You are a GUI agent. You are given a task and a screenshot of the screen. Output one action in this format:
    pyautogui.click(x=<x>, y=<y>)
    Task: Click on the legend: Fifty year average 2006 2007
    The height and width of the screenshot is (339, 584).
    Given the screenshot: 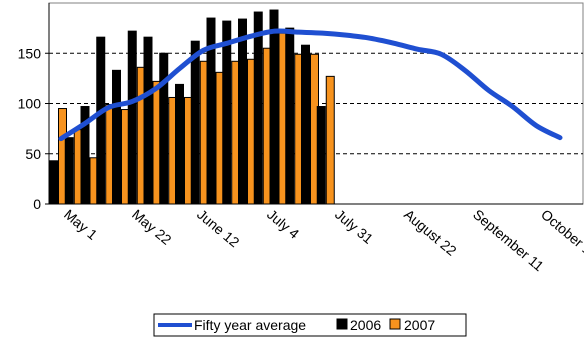 What is the action you would take?
    pyautogui.click(x=310, y=325)
    